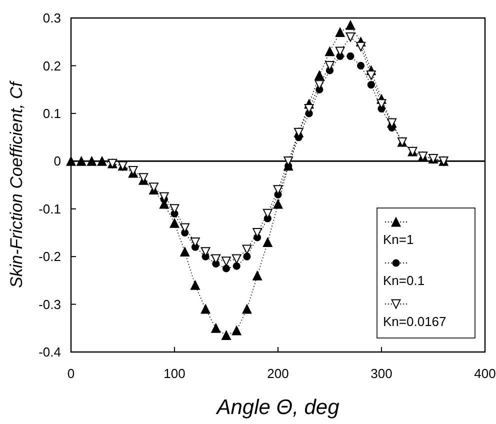 This screenshot has height=424, width=496. I want to click on y-tick-label: -0.3, so click(49, 304).